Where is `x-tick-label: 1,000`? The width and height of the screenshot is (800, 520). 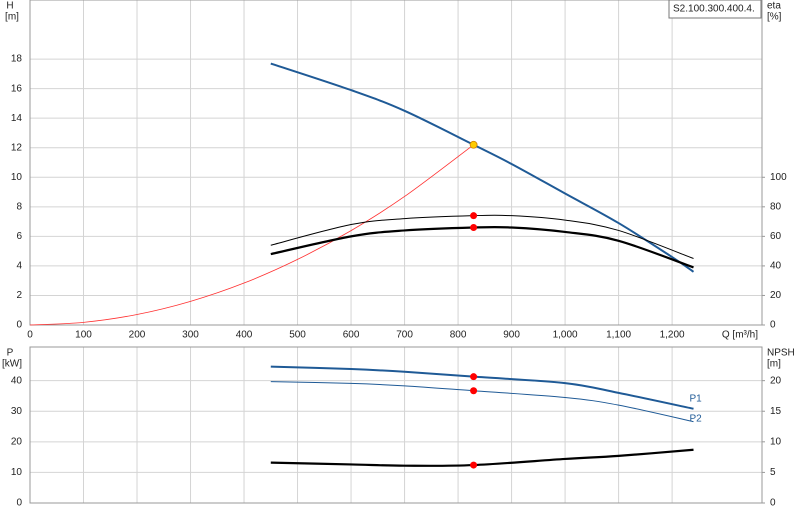
x-tick-label: 1,000 is located at coordinates (565, 335).